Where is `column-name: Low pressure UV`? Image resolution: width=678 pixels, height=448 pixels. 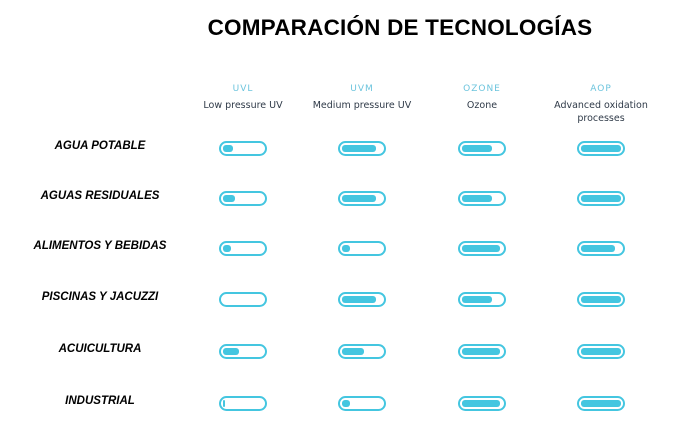
column-name: Low pressure UV is located at coordinates (243, 105).